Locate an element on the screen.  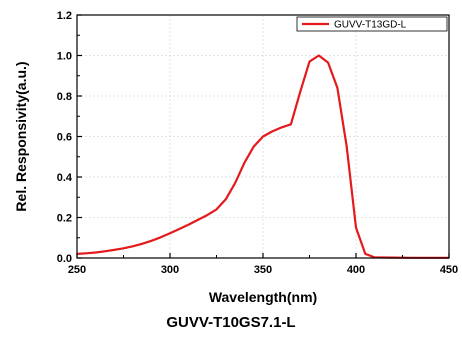
legend: GUVV-T13GD-L is located at coordinates (372, 24).